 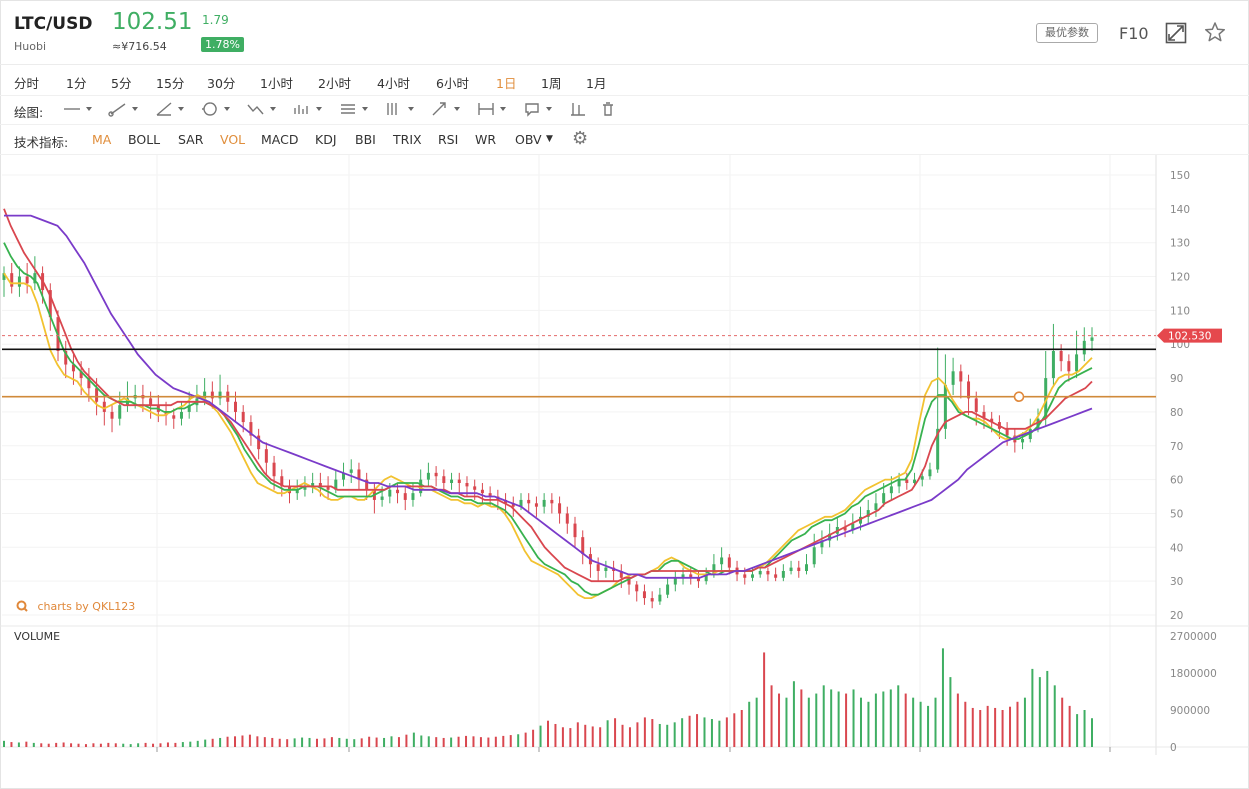 I want to click on trash-icon, so click(x=616, y=109).